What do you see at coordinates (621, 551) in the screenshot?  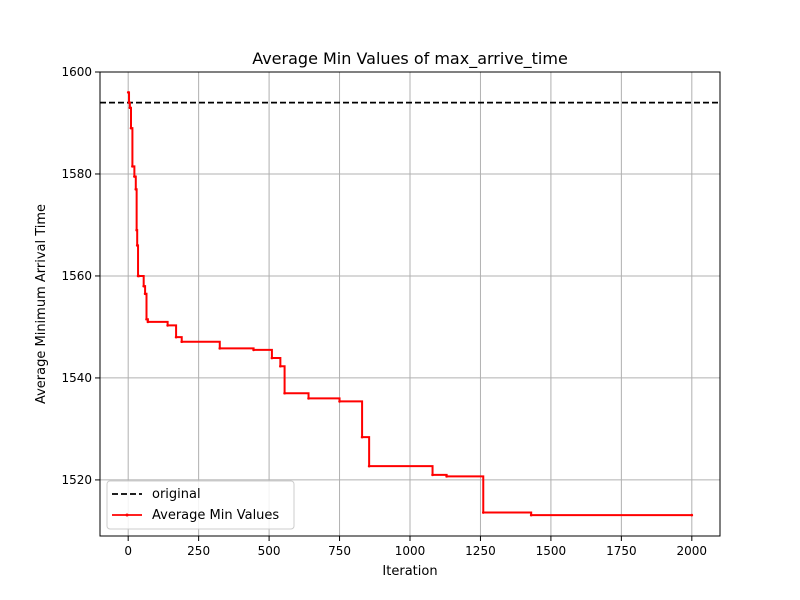 I see `x-tick-label: 1750` at bounding box center [621, 551].